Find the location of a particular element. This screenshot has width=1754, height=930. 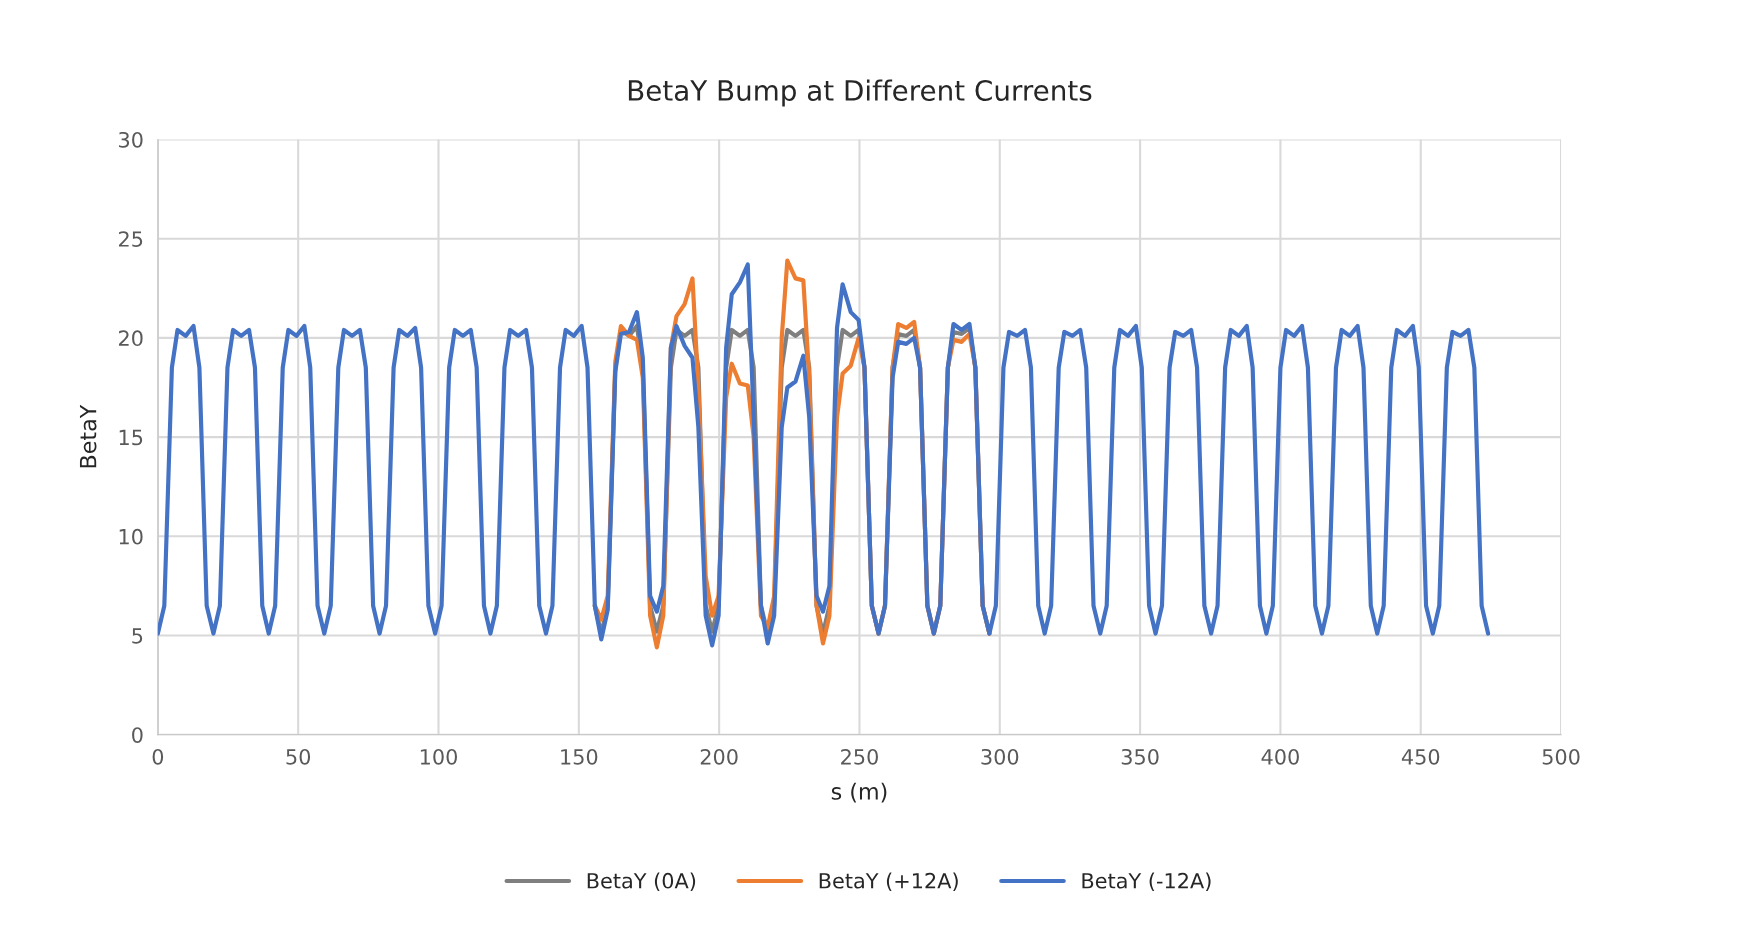

x-axis-title: s (m) is located at coordinates (859, 792).